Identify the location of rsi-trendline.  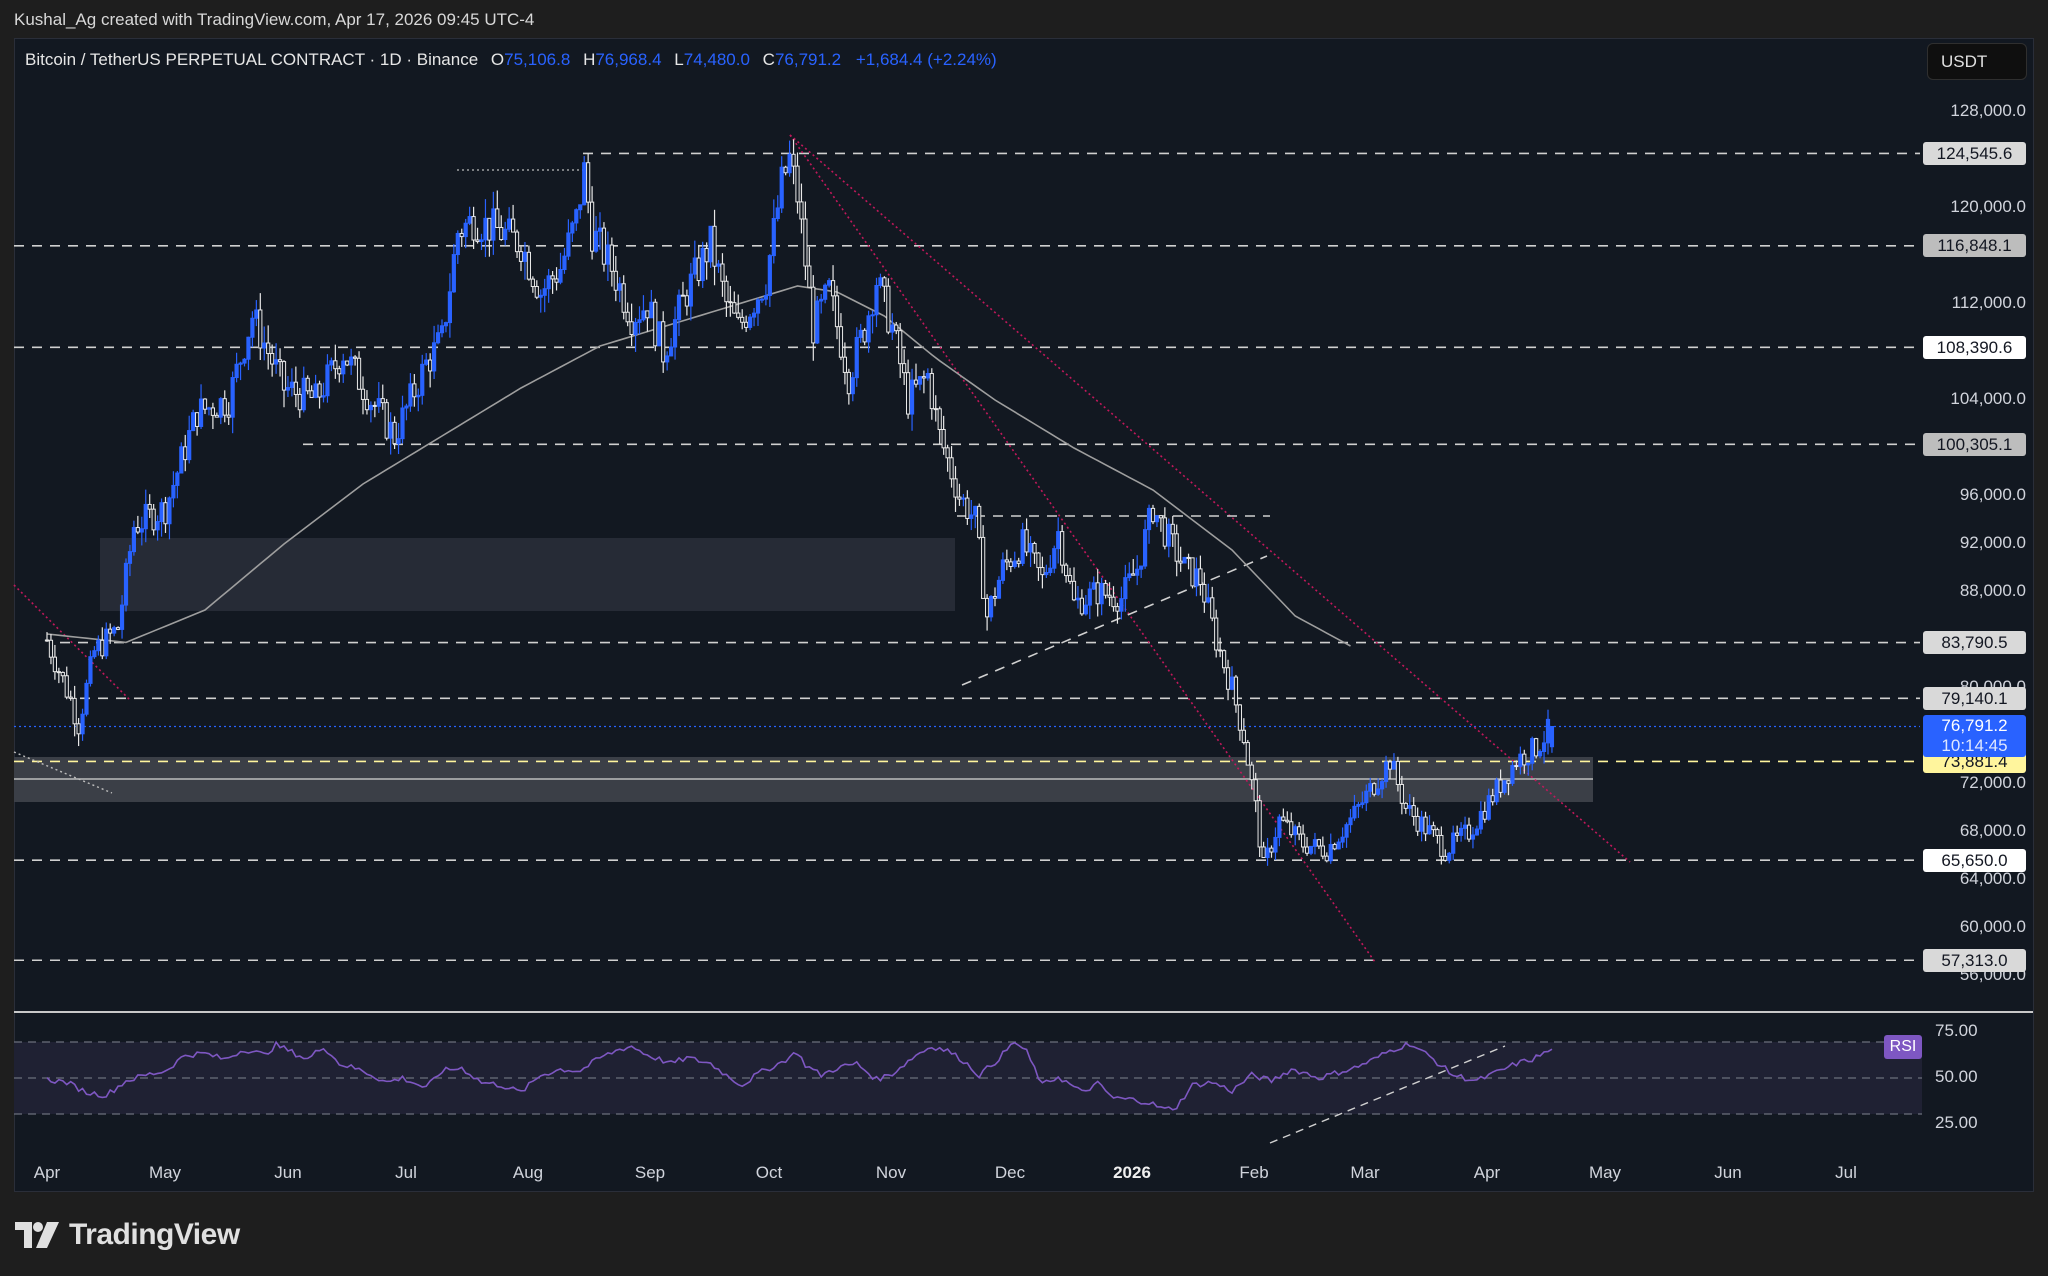
(1387, 1094).